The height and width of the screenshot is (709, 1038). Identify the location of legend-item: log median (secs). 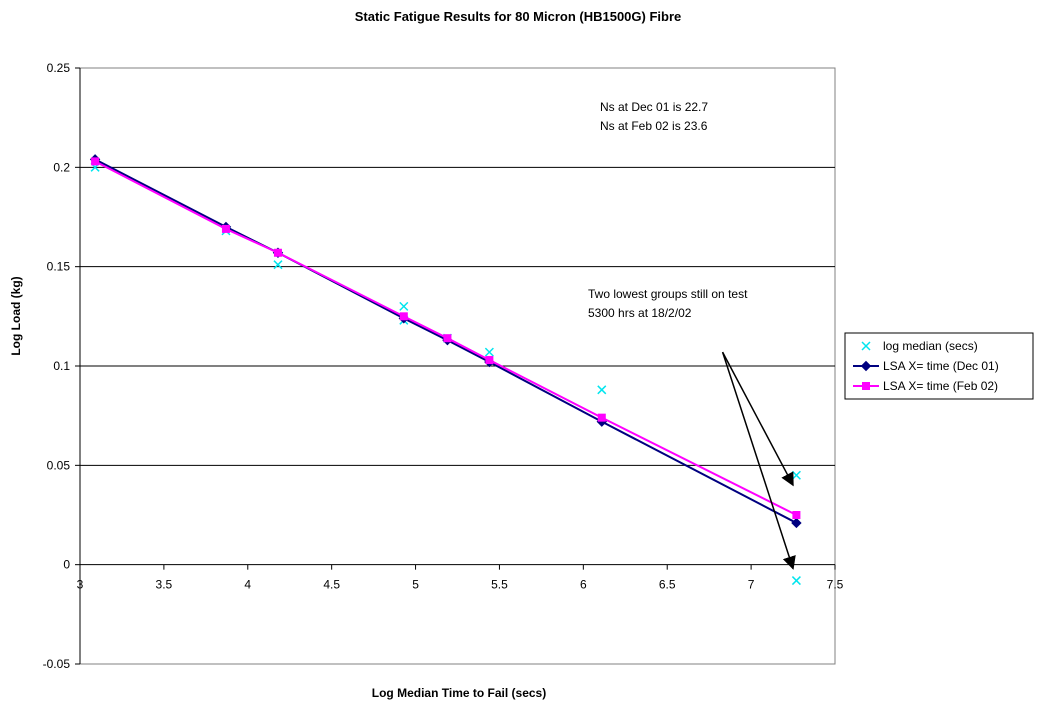
(919, 346).